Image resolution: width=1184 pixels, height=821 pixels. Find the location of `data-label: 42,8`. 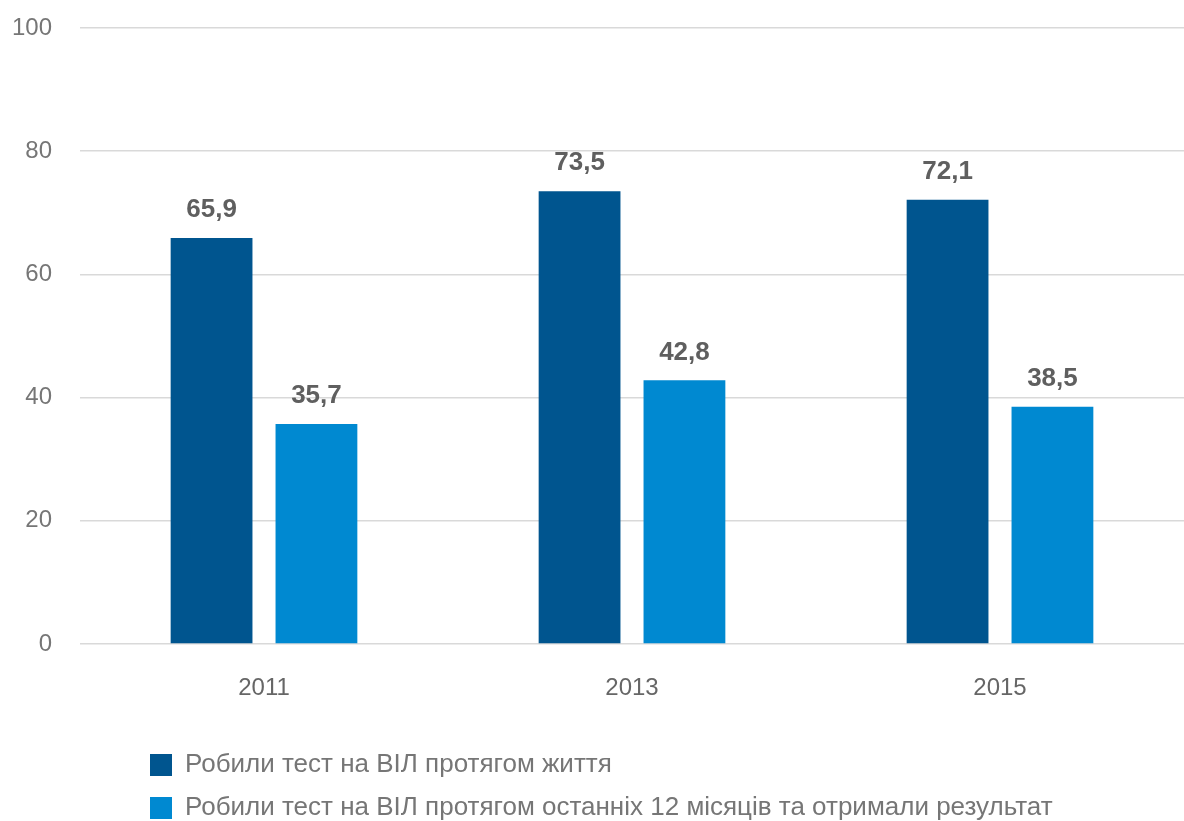

data-label: 42,8 is located at coordinates (684, 350).